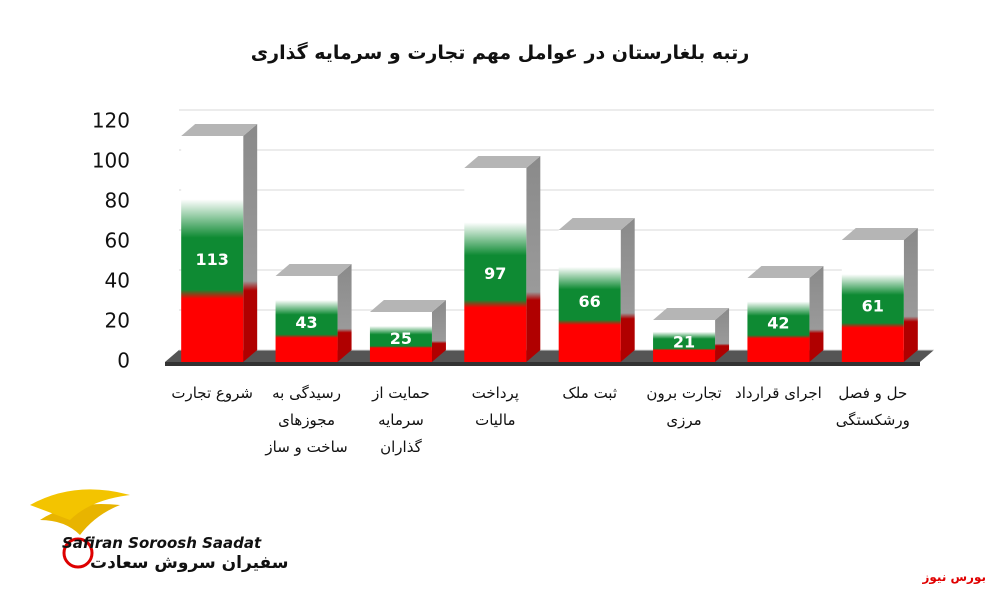 The width and height of the screenshot is (1000, 600). What do you see at coordinates (873, 306) in the screenshot?
I see `data-label: 61` at bounding box center [873, 306].